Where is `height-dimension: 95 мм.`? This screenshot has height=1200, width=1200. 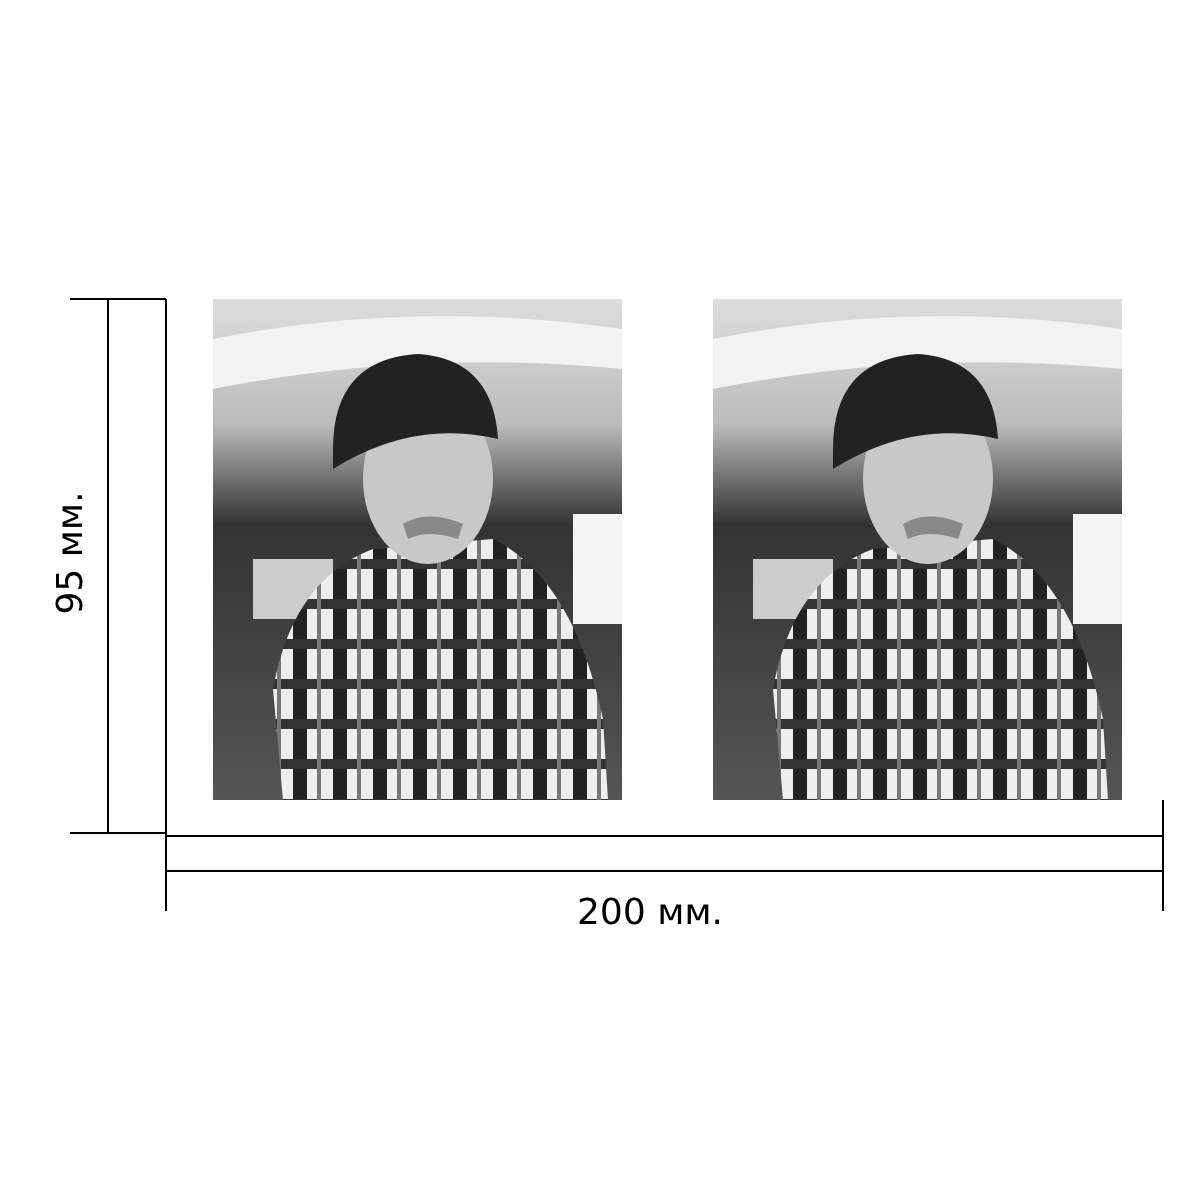 height-dimension: 95 мм. is located at coordinates (108, 566).